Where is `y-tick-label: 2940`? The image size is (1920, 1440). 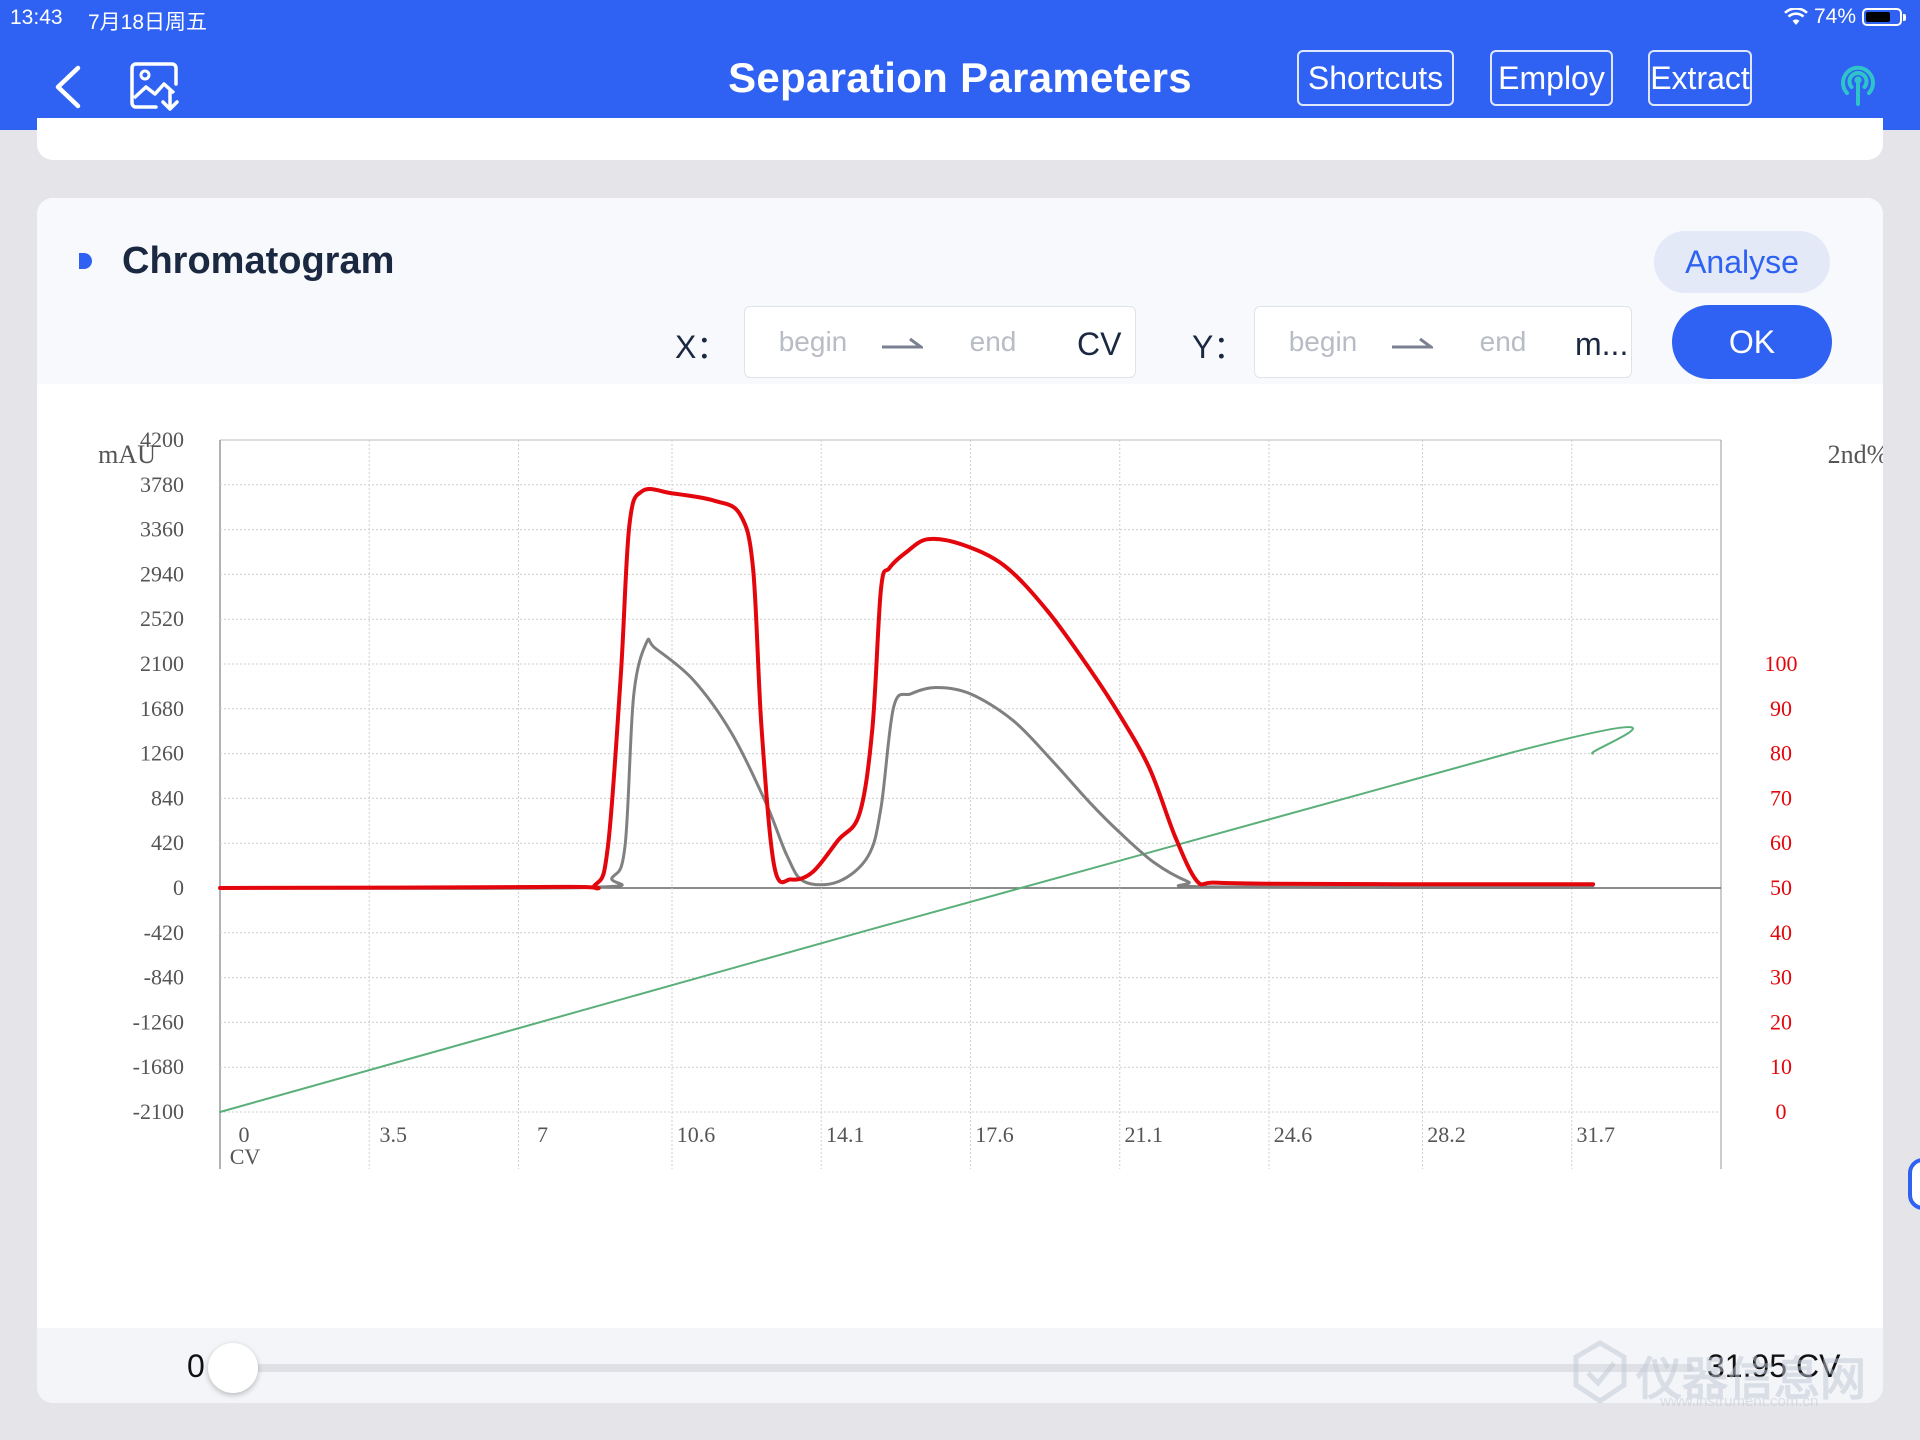
y-tick-label: 2940 is located at coordinates (162, 573).